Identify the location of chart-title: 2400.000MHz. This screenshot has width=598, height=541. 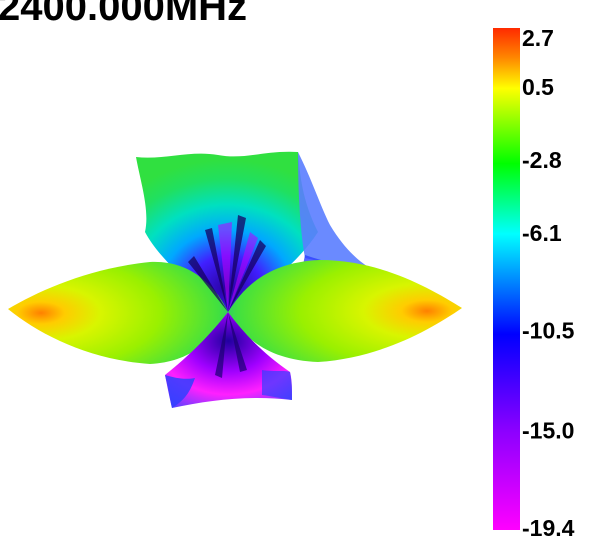
(123, 14).